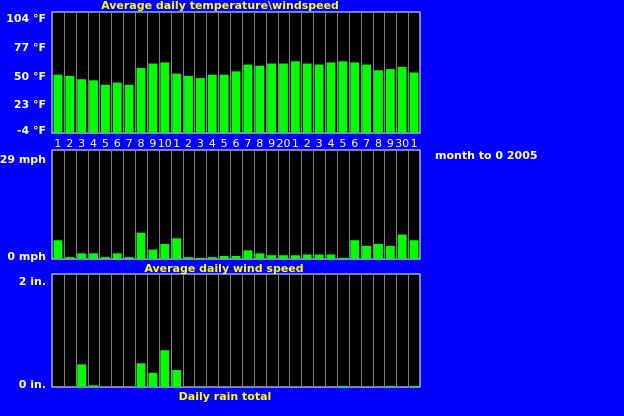 The image size is (624, 416). Describe the element at coordinates (32, 281) in the screenshot. I see `rain-tick-2: 2 in.` at that location.